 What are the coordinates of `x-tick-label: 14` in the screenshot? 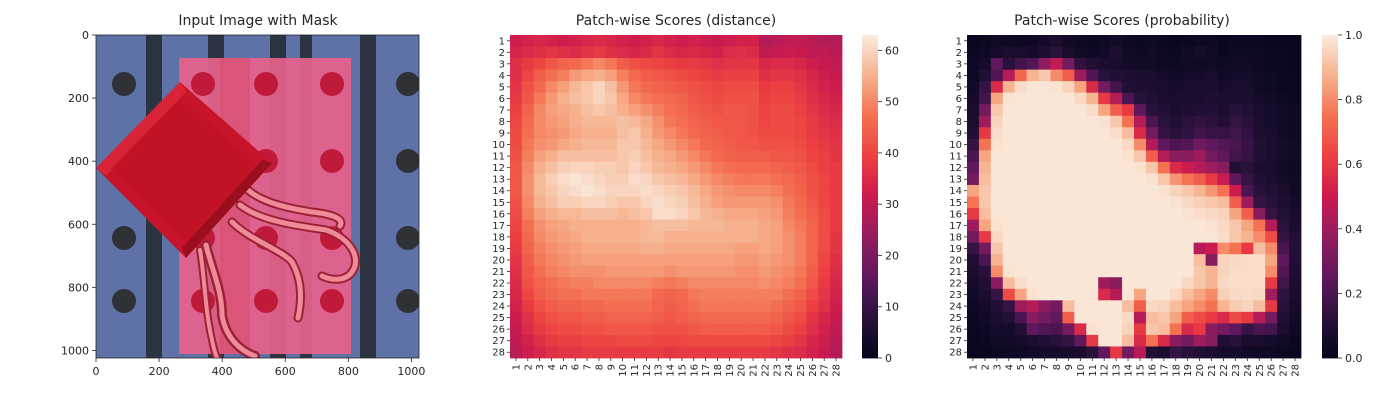 It's located at (671, 370).